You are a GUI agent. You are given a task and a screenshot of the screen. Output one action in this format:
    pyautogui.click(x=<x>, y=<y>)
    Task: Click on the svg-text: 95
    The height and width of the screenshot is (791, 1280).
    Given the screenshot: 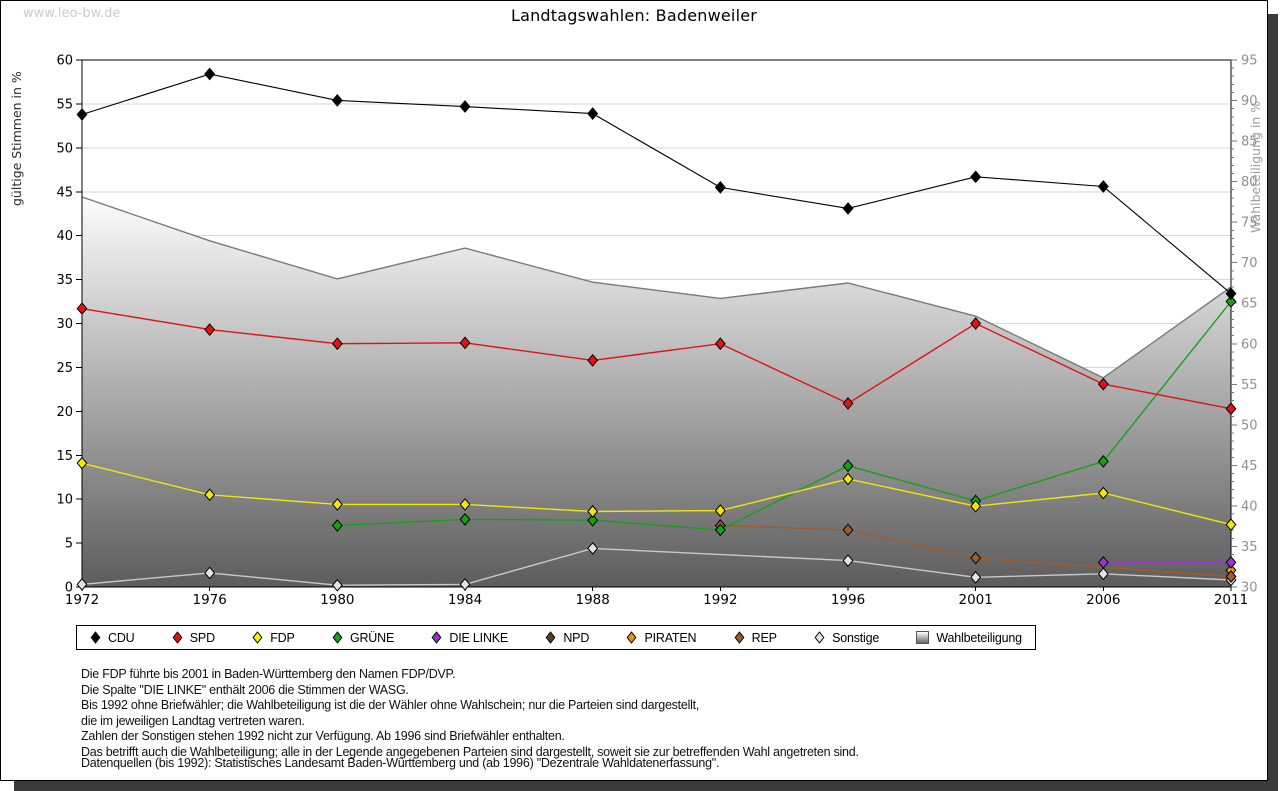 What is the action you would take?
    pyautogui.click(x=1249, y=61)
    